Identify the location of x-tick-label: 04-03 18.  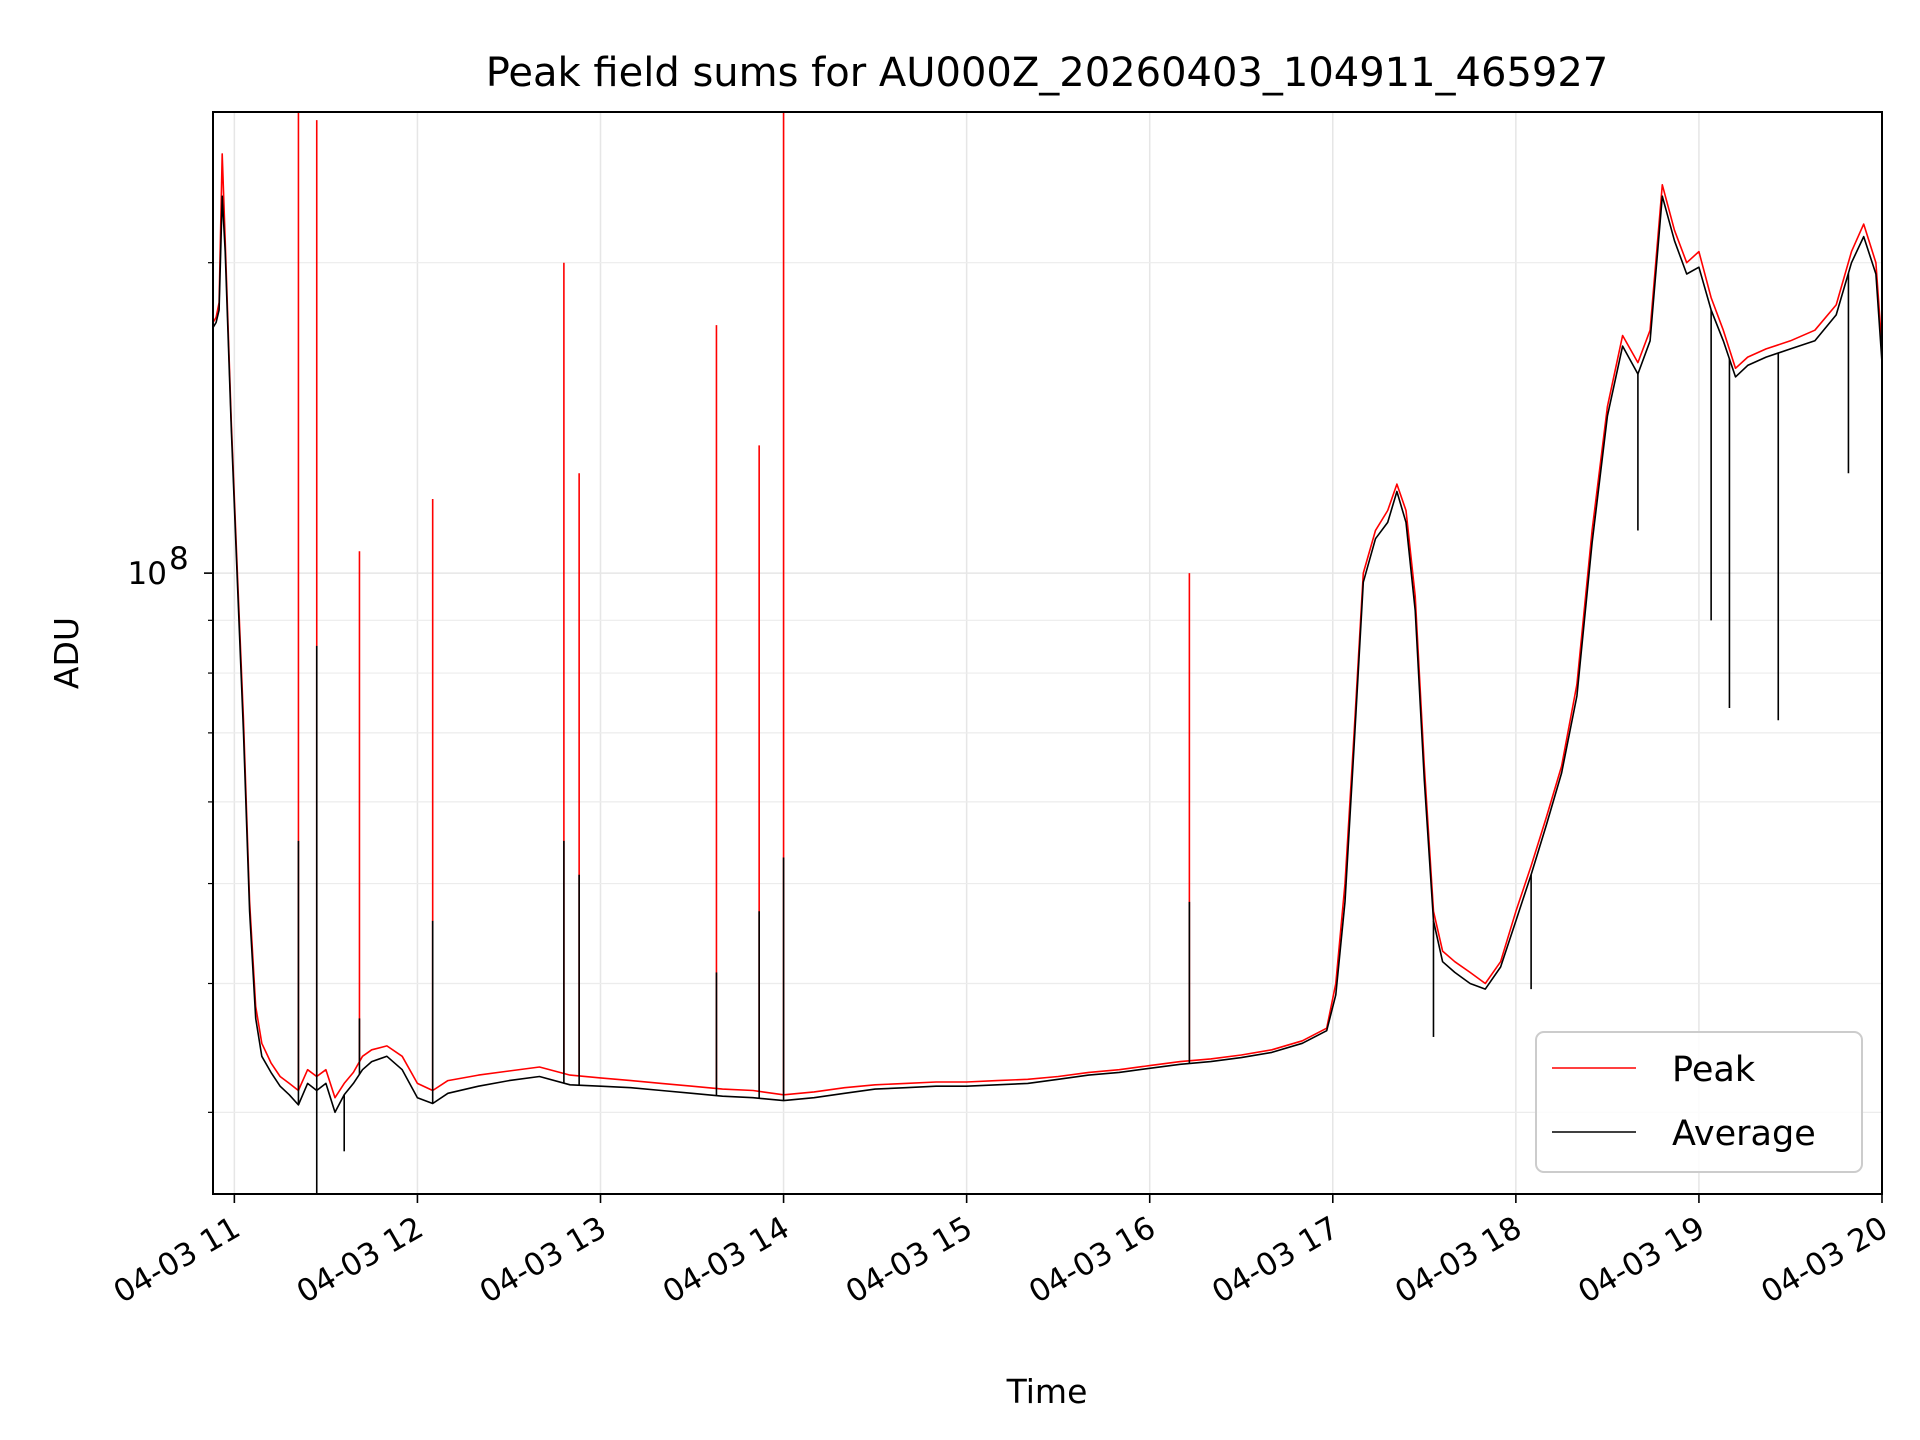
(1458, 1260).